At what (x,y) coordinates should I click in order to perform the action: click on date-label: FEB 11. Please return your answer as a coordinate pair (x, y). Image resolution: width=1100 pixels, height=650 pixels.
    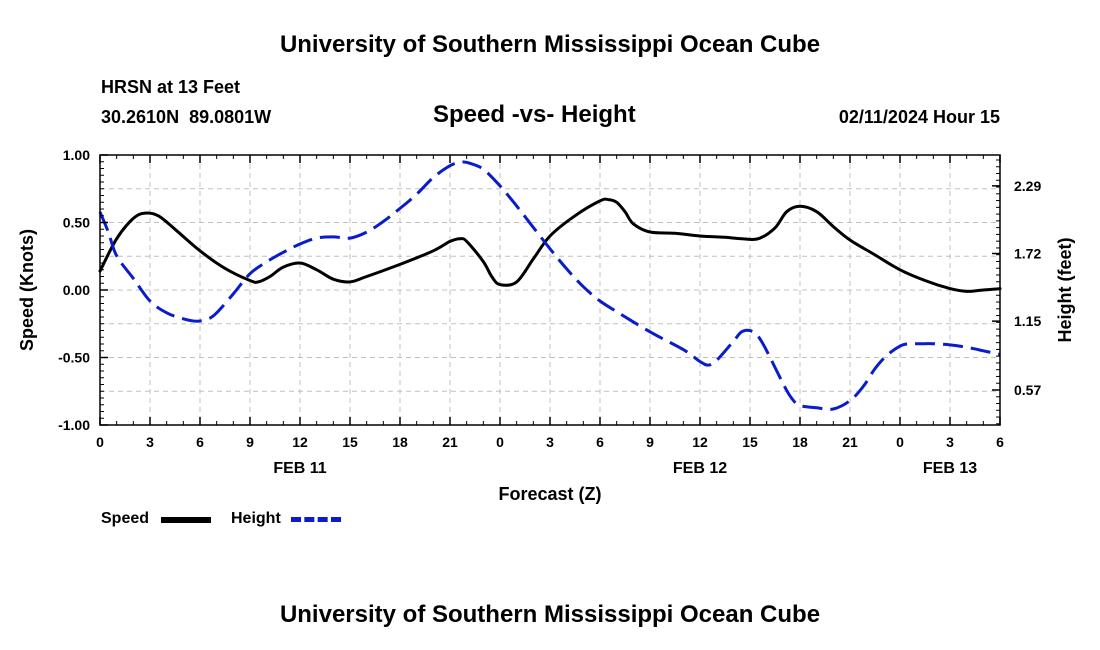
    Looking at the image, I should click on (299, 468).